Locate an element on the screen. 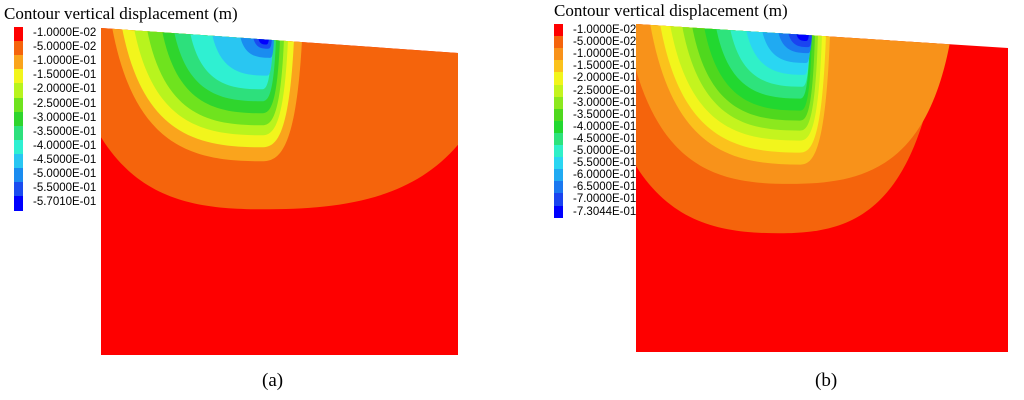 The width and height of the screenshot is (1024, 400). panel-a-caption: (a) is located at coordinates (273, 380).